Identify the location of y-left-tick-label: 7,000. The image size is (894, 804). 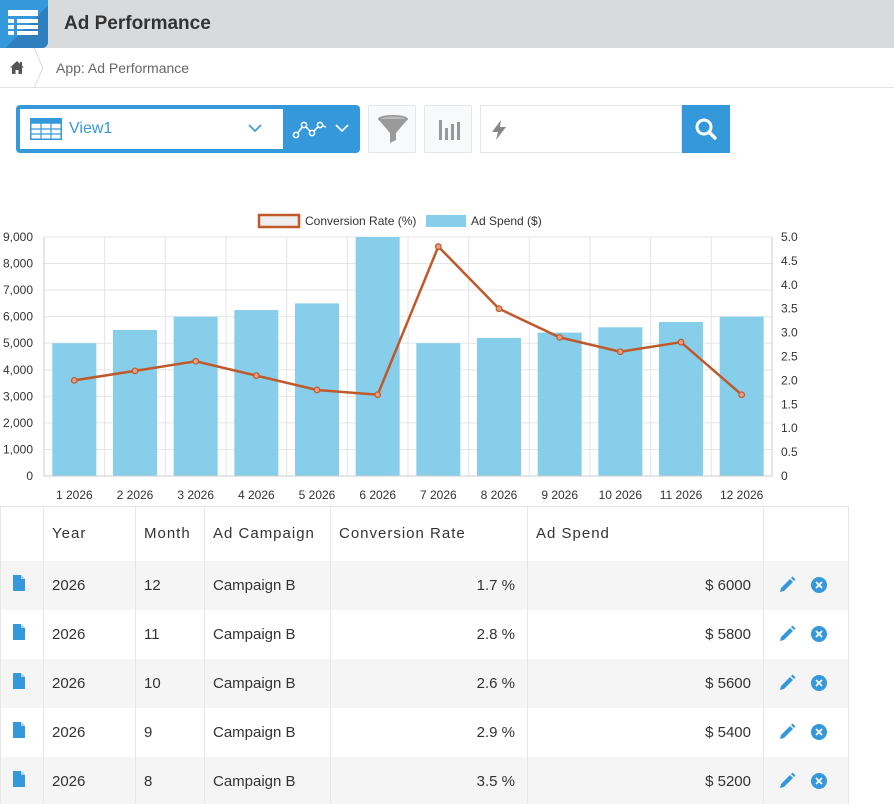
(18, 290).